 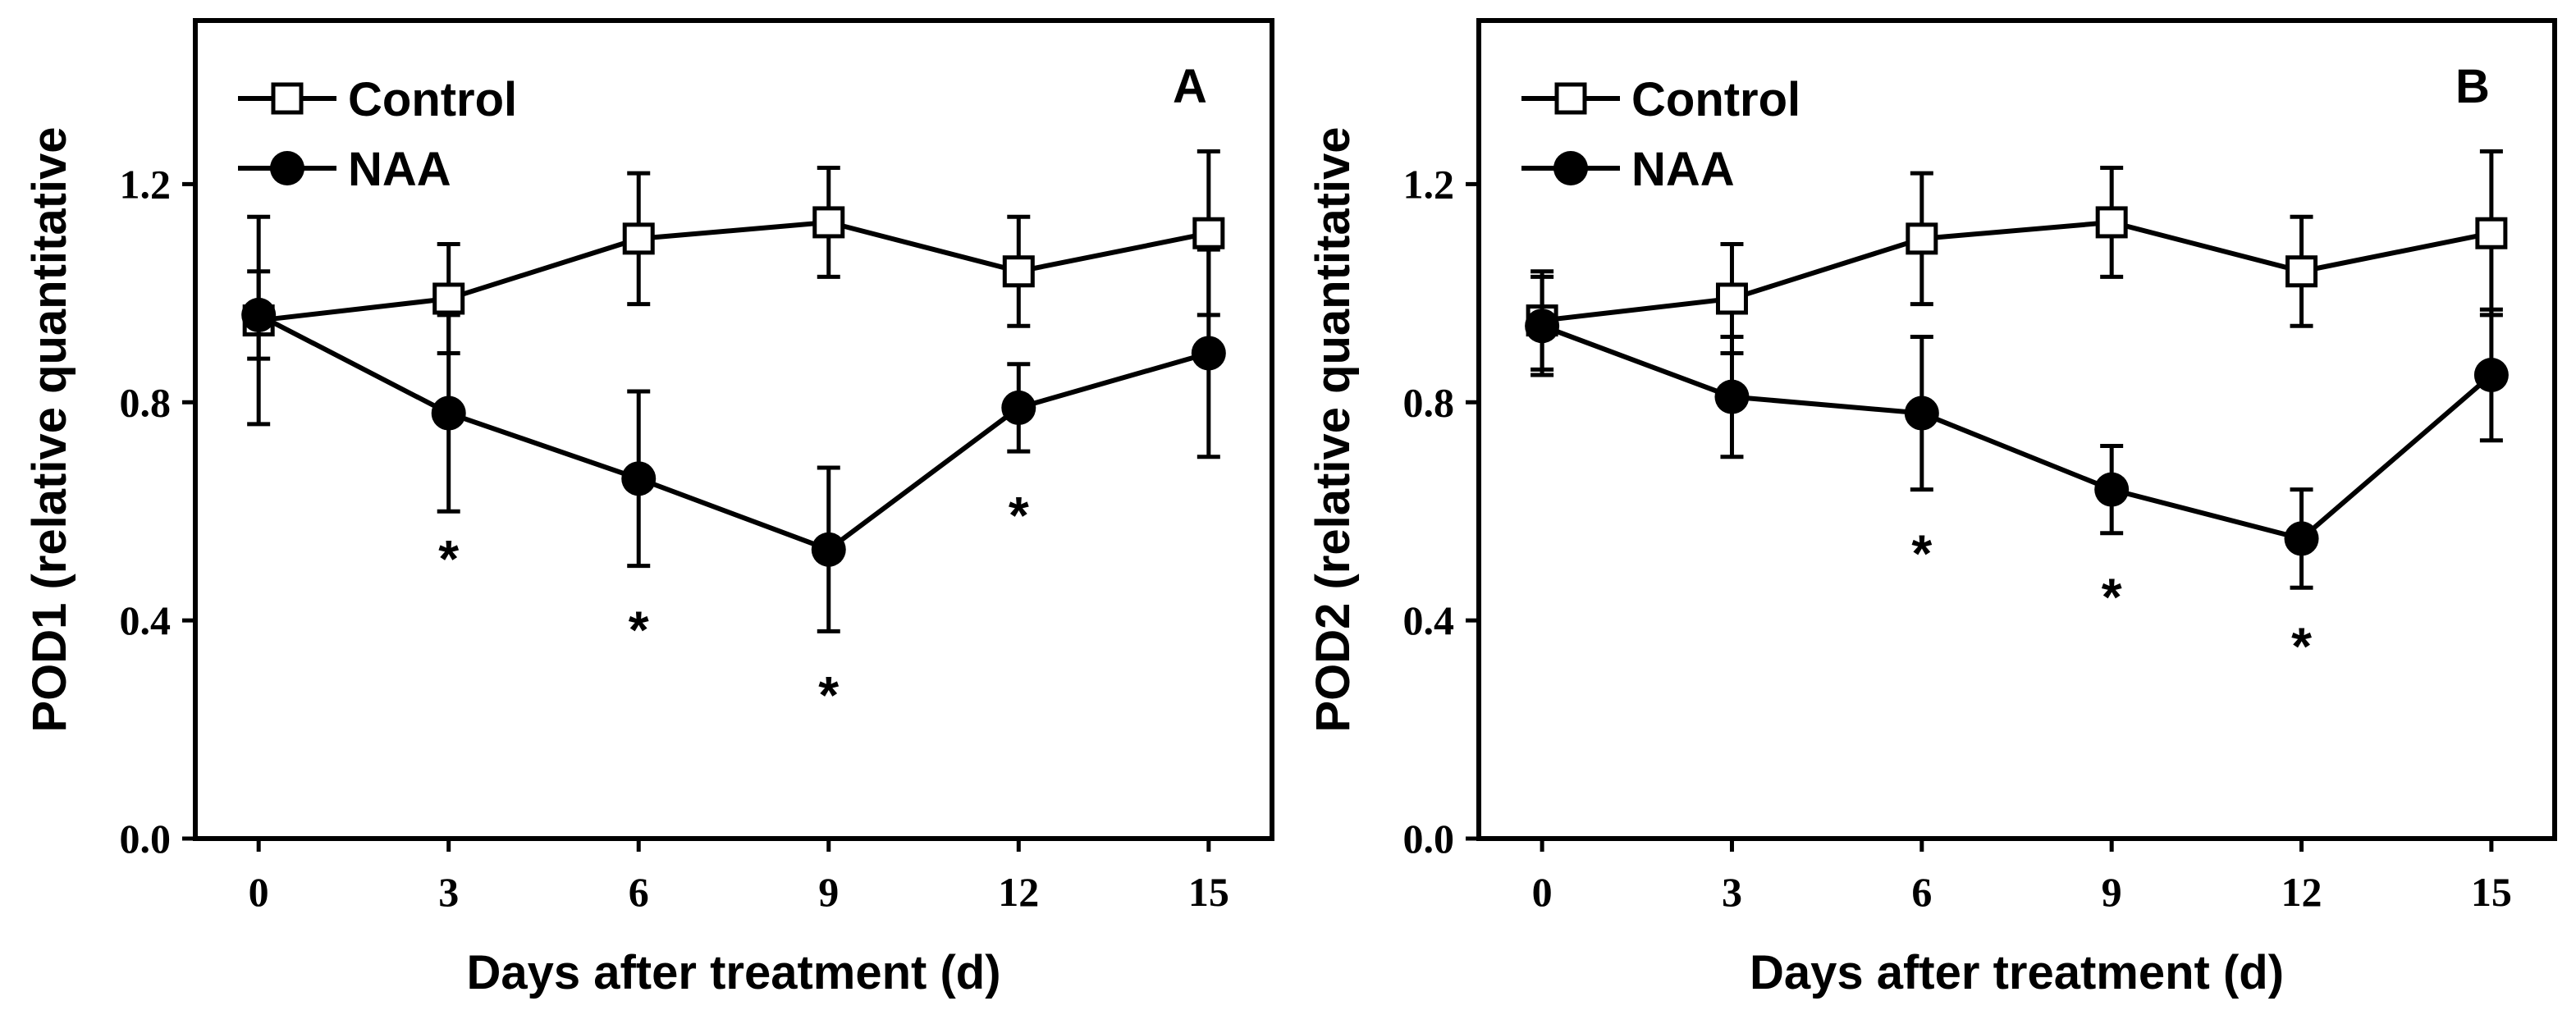 I want to click on y-axis-title: POD2 (relative quantitative, so click(x=1333, y=429).